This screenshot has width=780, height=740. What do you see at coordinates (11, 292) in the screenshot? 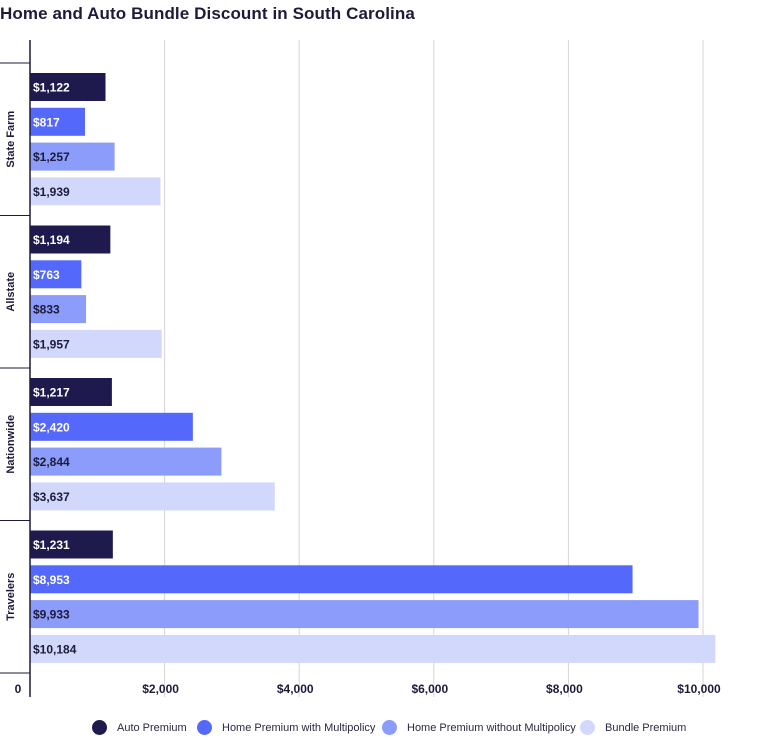
I see `category-label: Allstate` at bounding box center [11, 292].